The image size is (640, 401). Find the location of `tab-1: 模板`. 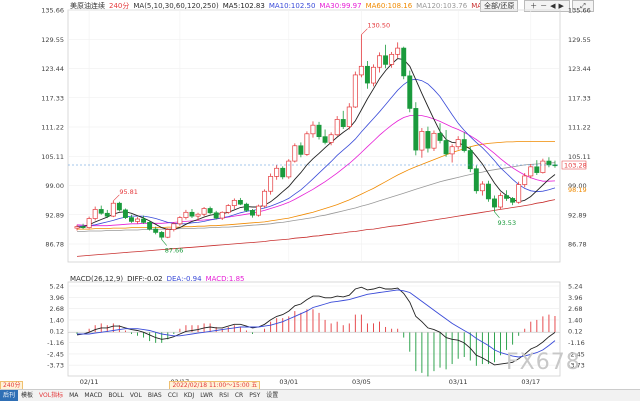

tab-1: 模板 is located at coordinates (27, 395).